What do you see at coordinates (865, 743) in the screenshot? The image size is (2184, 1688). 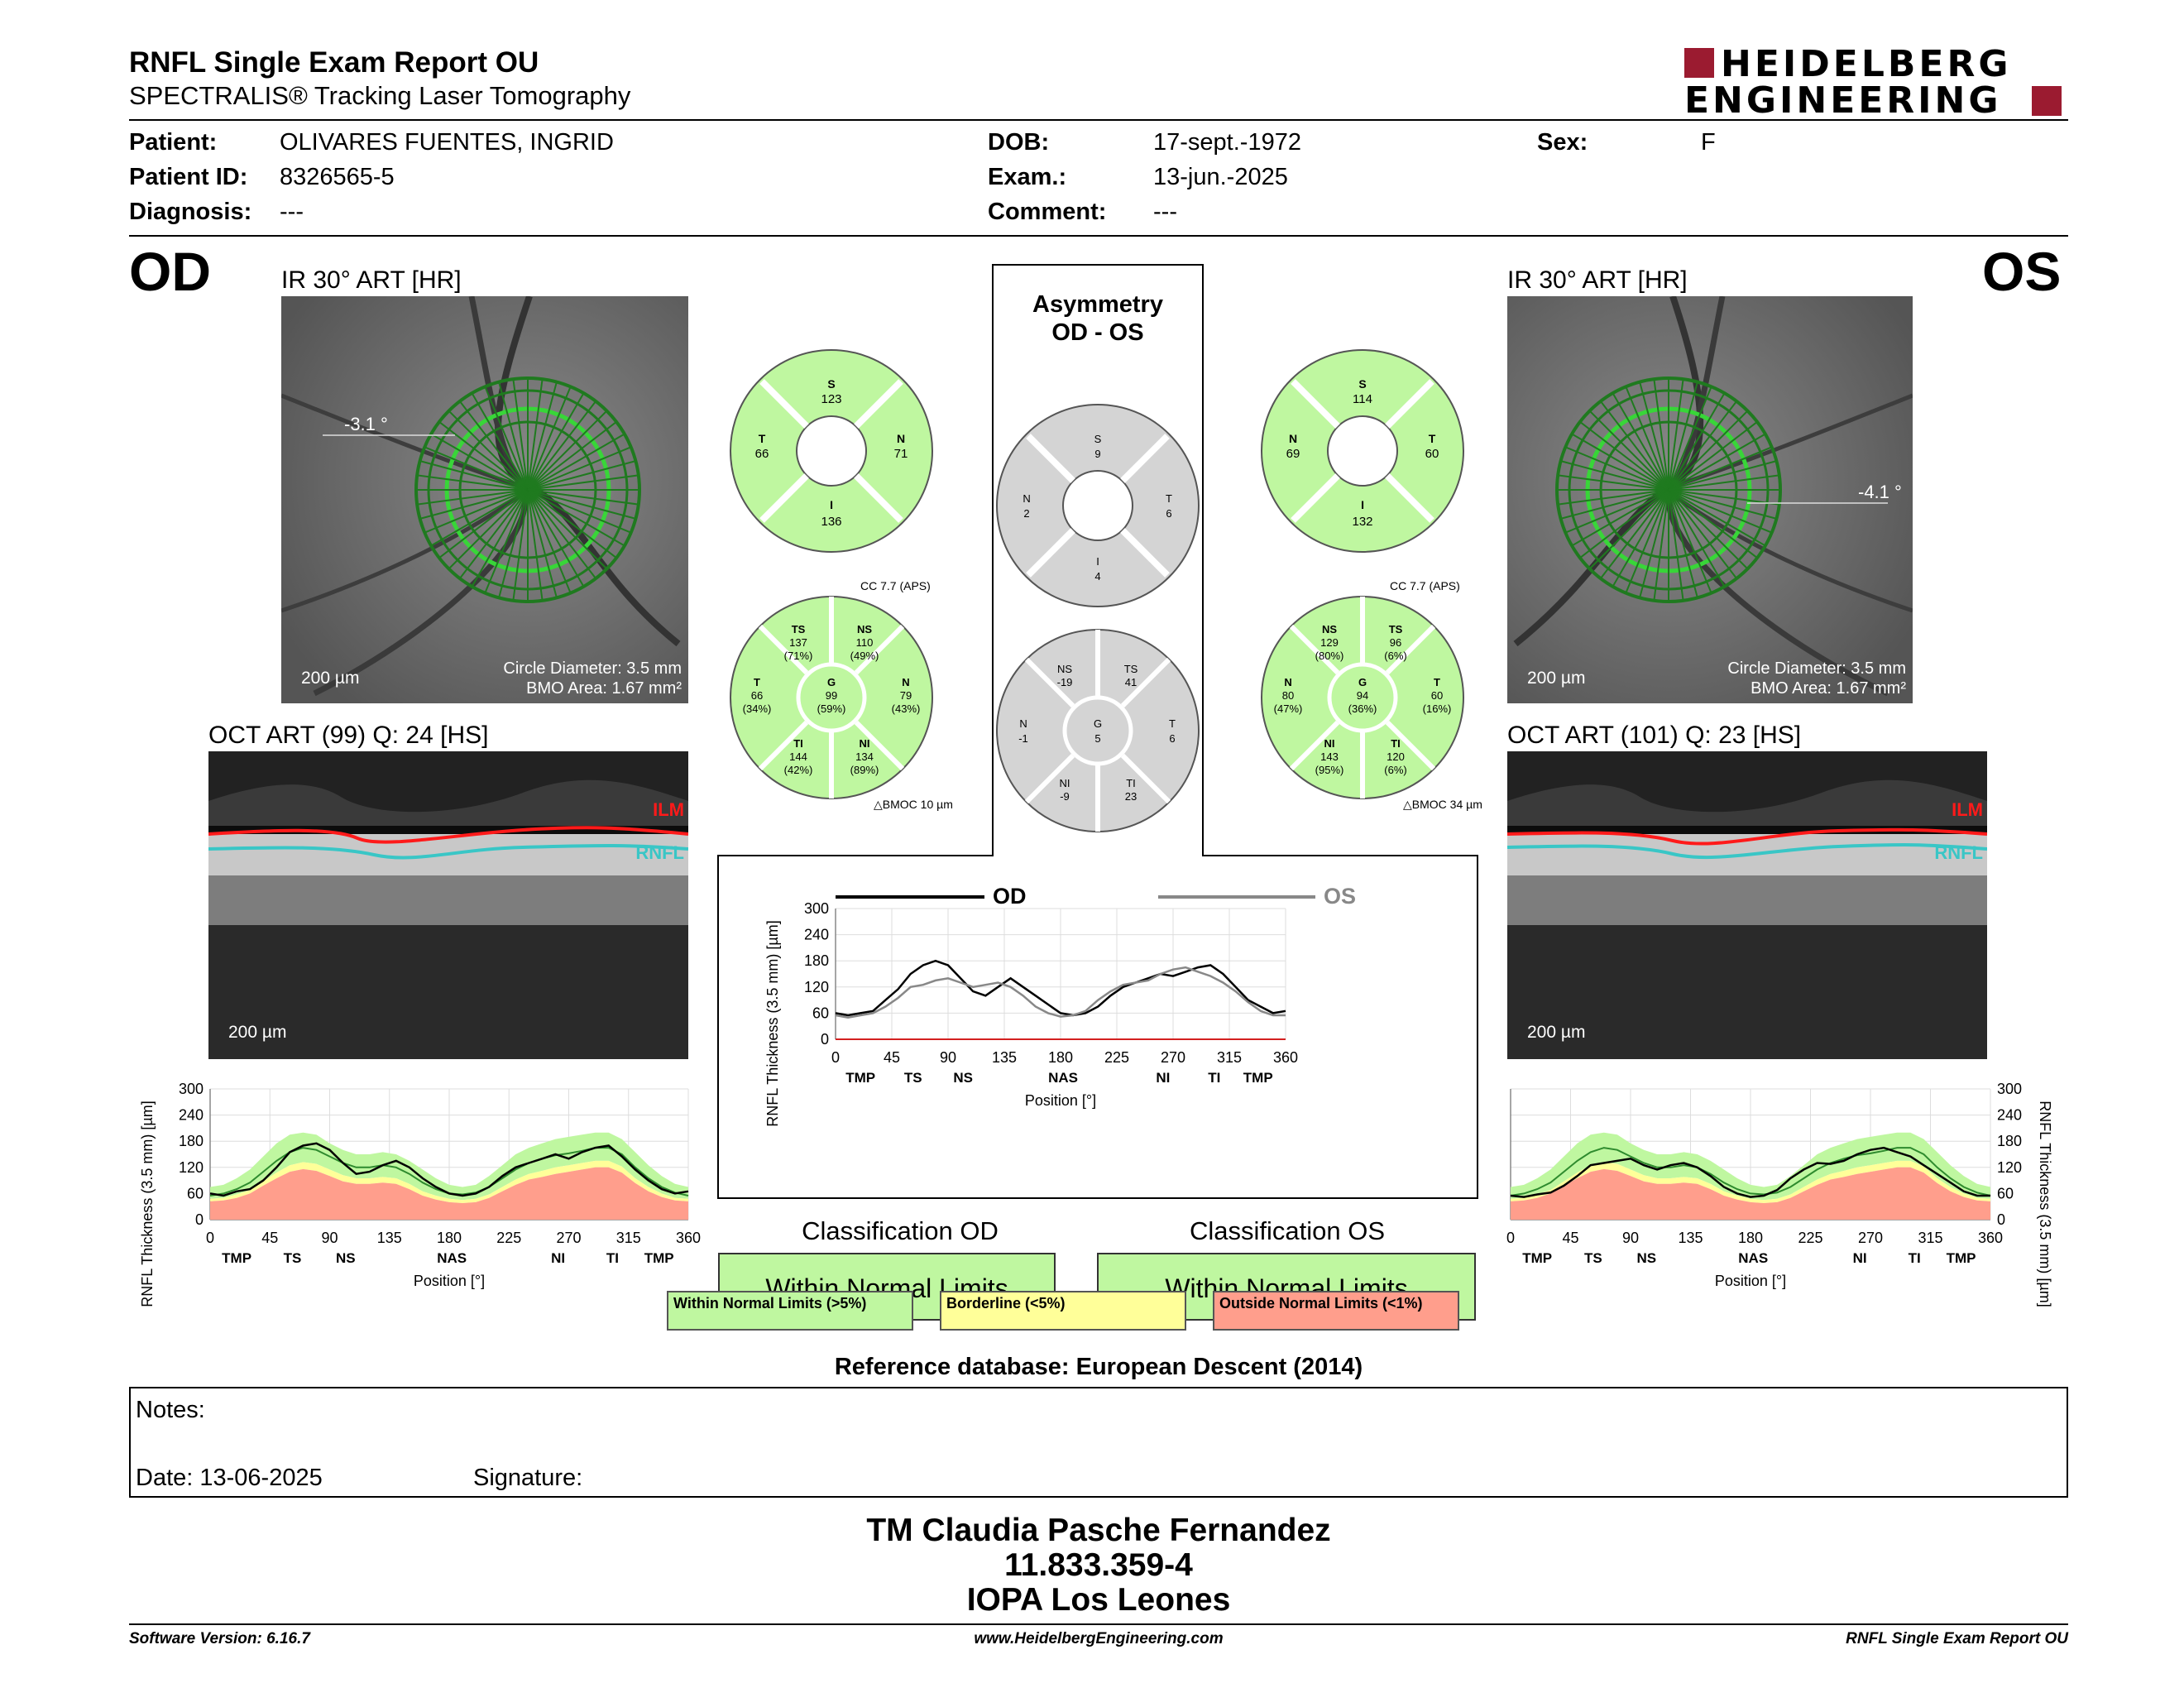 I see `svg-text: NI` at bounding box center [865, 743].